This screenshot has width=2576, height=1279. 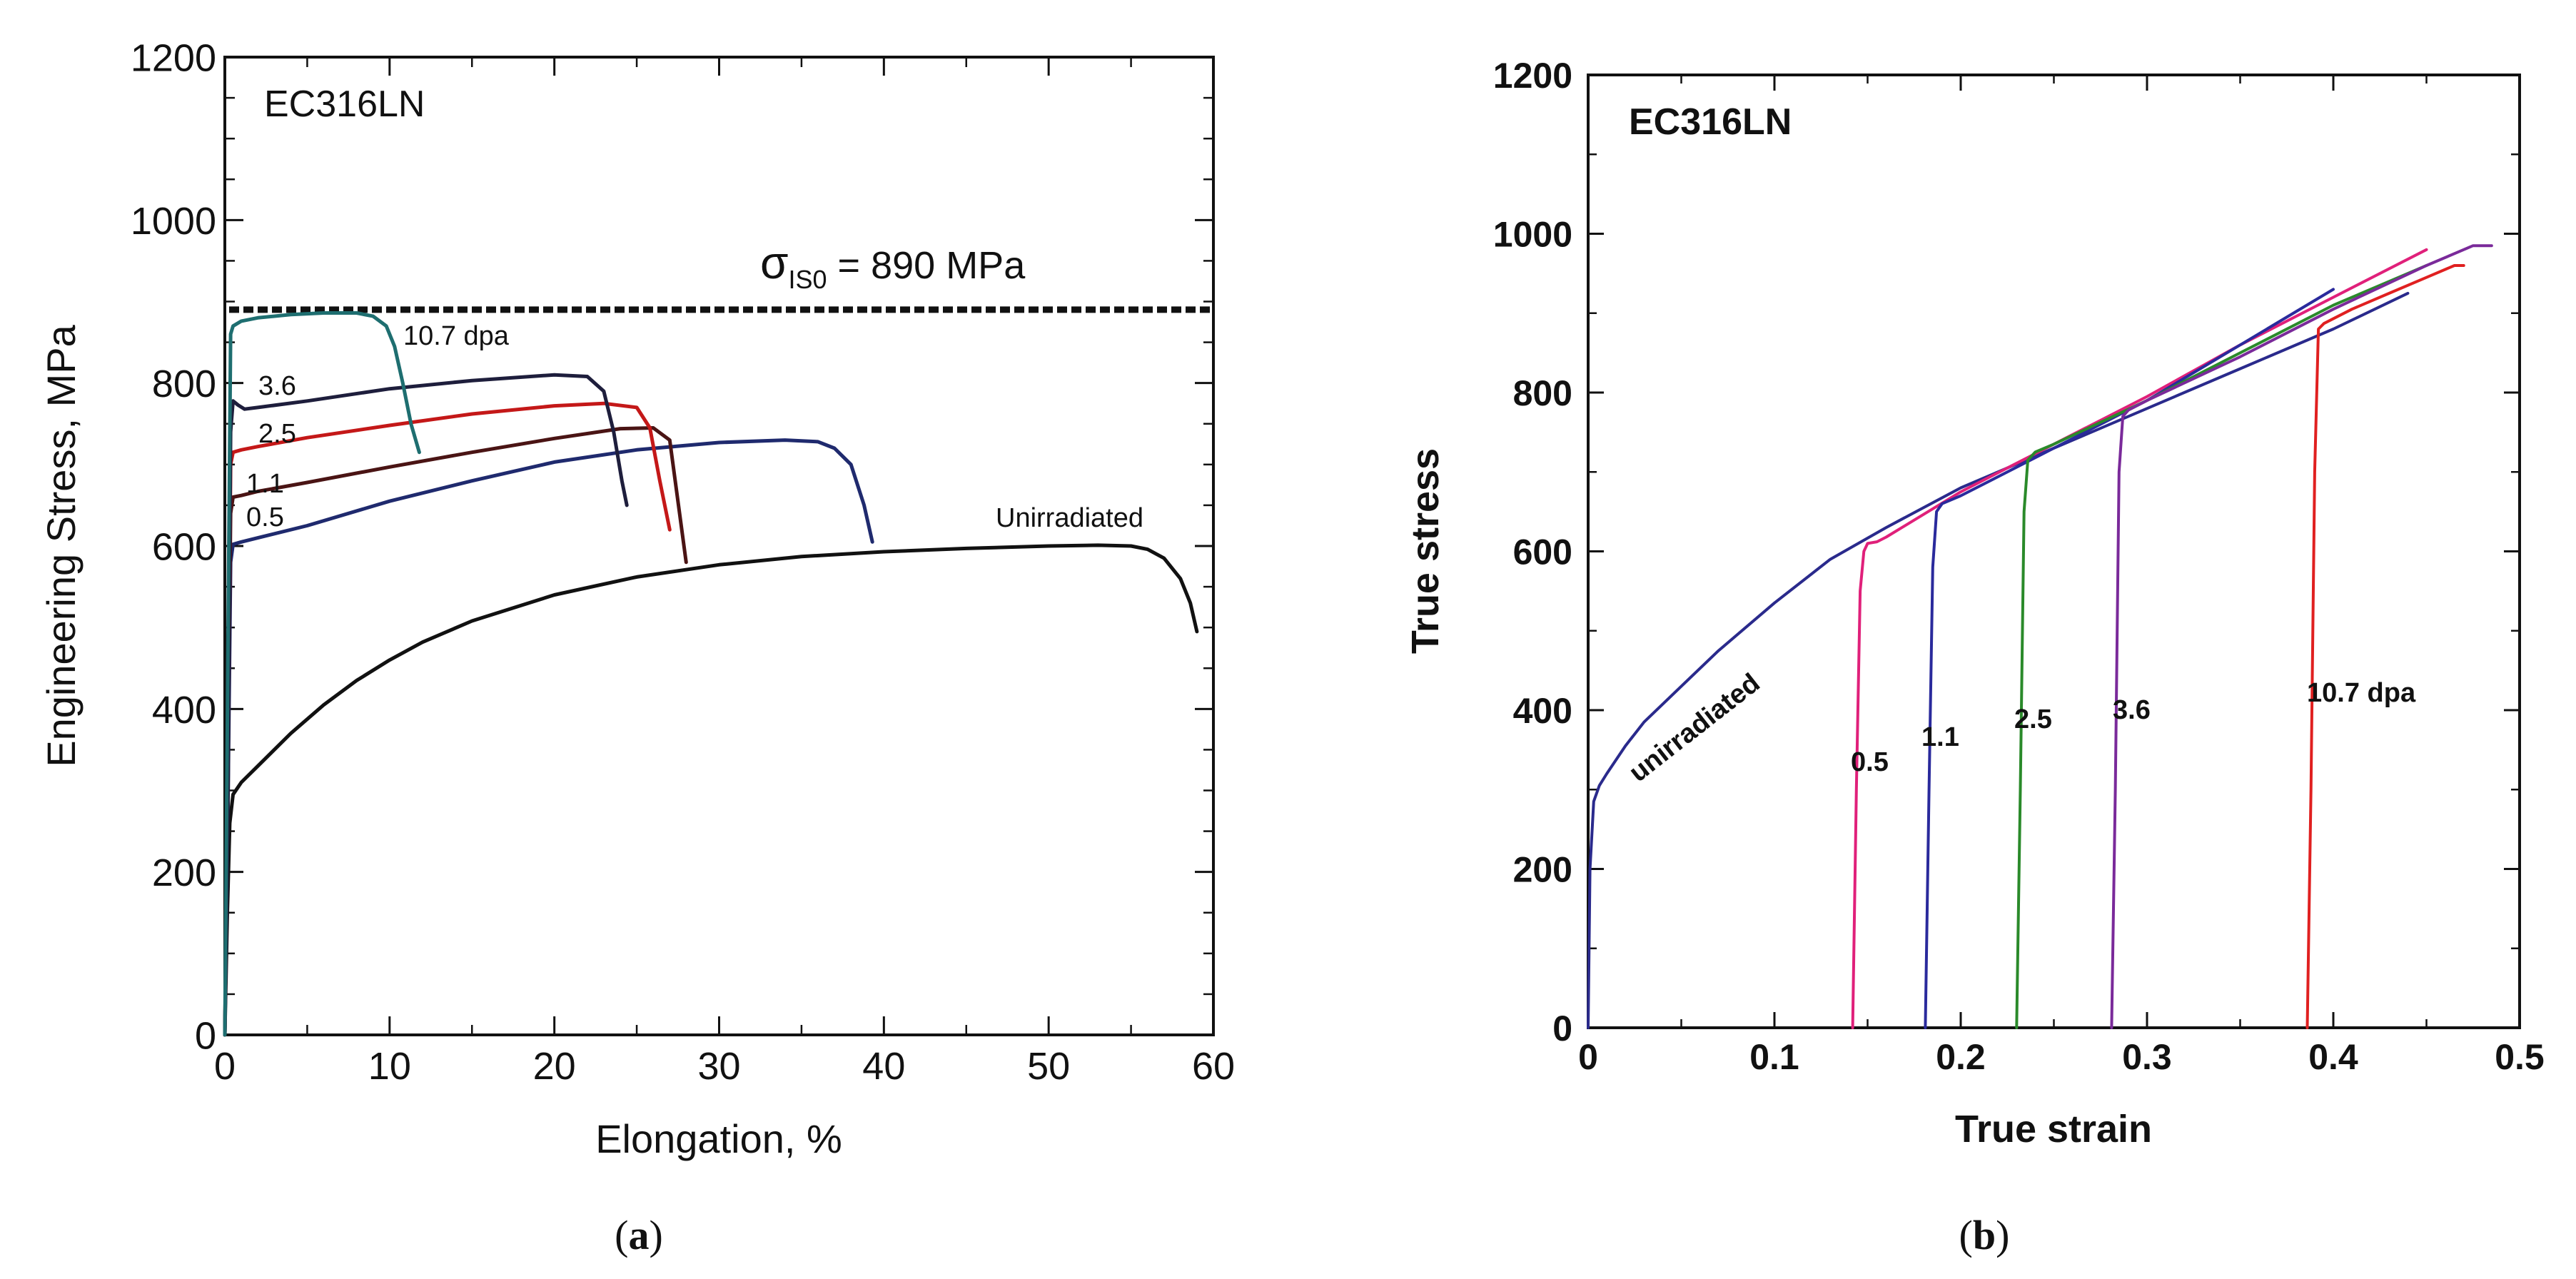 What do you see at coordinates (926, 265) in the screenshot?
I see `panel-a-ref-value: = 890 MPa` at bounding box center [926, 265].